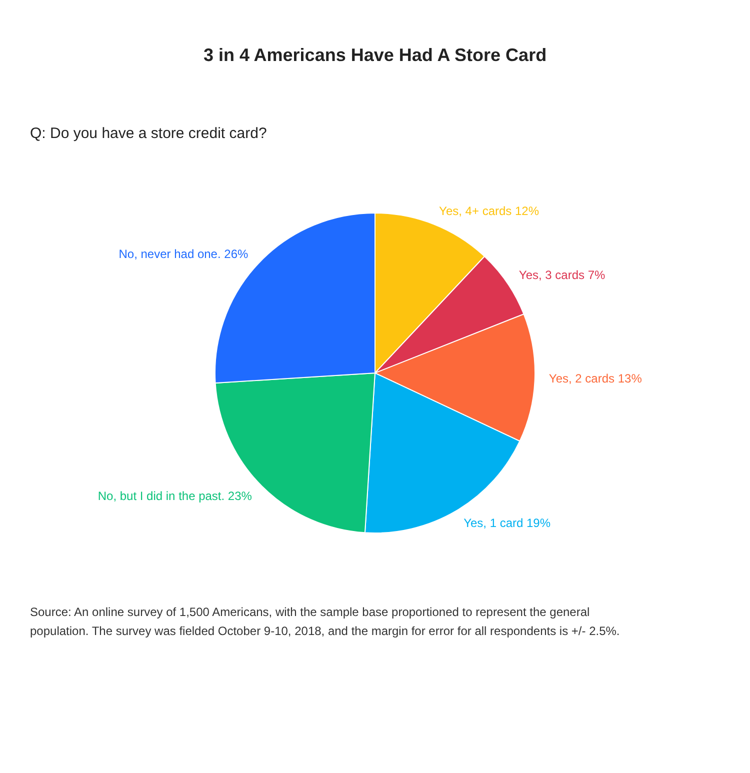 The height and width of the screenshot is (773, 750). I want to click on slice-label: Yes, 3 cards 7%, so click(562, 275).